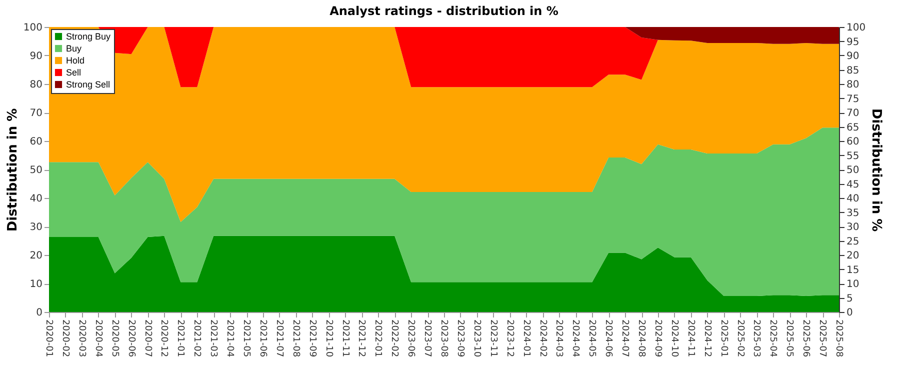 Image resolution: width=900 pixels, height=375 pixels. What do you see at coordinates (147, 339) in the screenshot?
I see `x-tick-label: 2020-07` at bounding box center [147, 339].